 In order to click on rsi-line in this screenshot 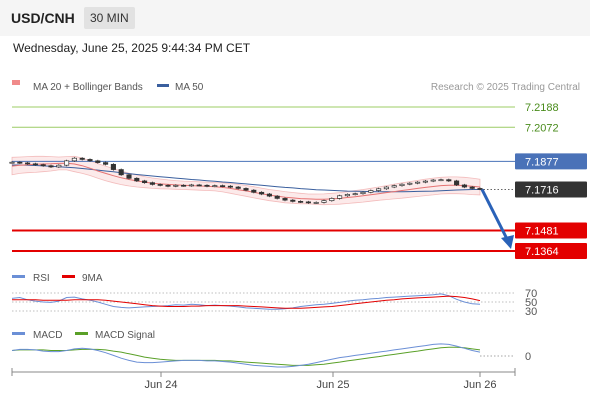, I will do `click(246, 301)`.